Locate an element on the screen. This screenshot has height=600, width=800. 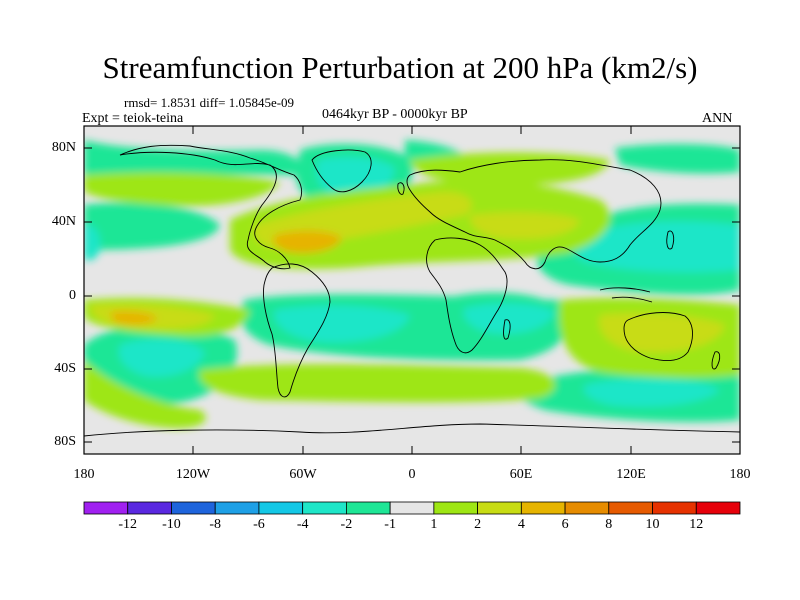
coast-antarctica is located at coordinates (412, 430).